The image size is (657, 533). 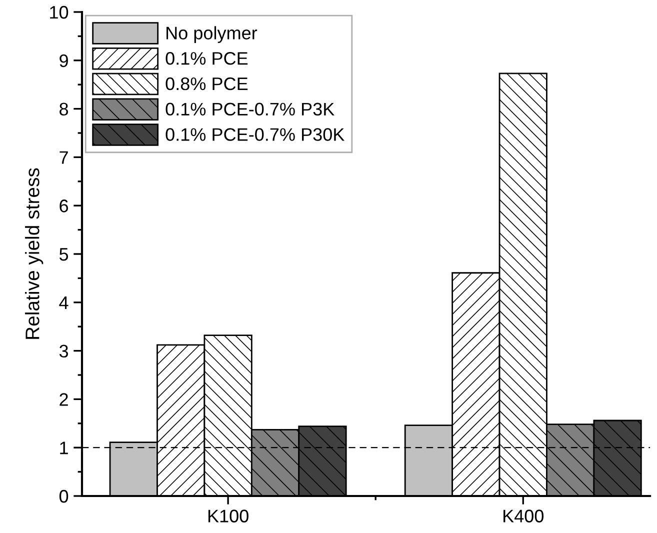 I want to click on x-tick-label: K100, so click(x=228, y=516).